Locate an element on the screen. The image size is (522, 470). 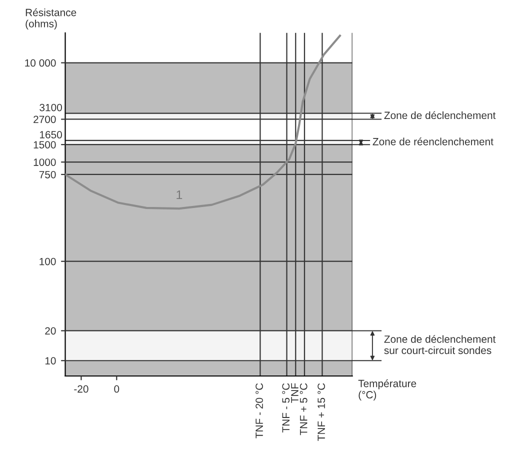
band-label: Zone de déclenchement sur court-circuit sondes is located at coordinates (440, 344).